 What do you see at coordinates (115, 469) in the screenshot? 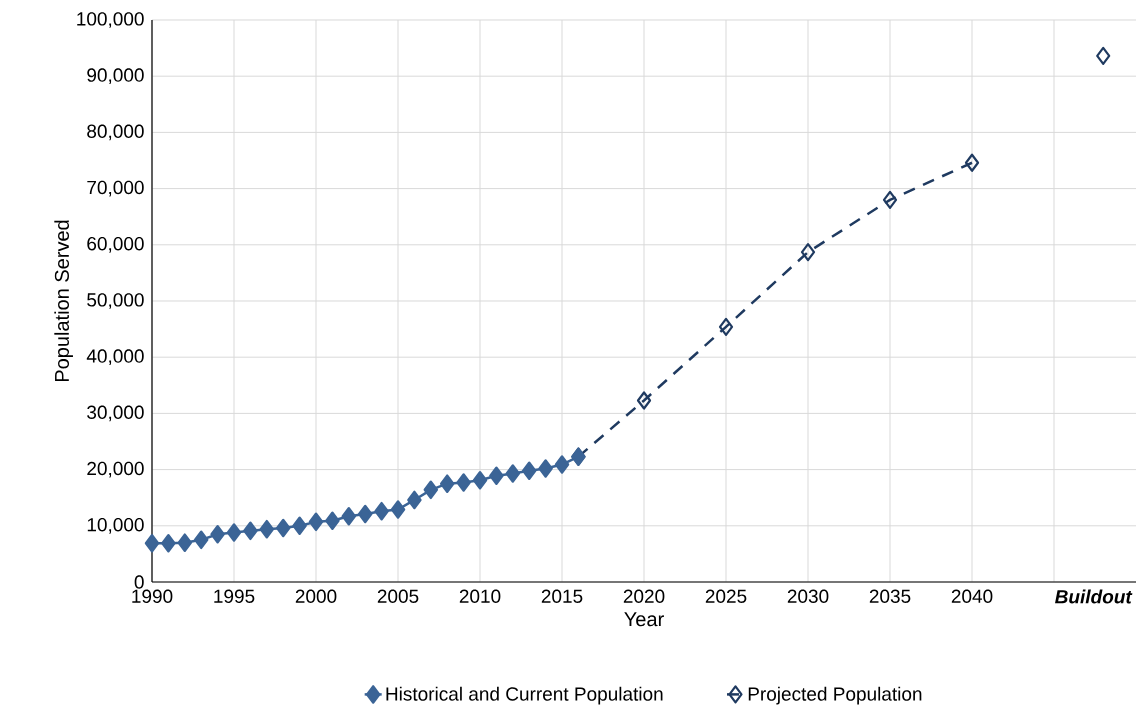
I see `y-tick-label: 20,000` at bounding box center [115, 469].